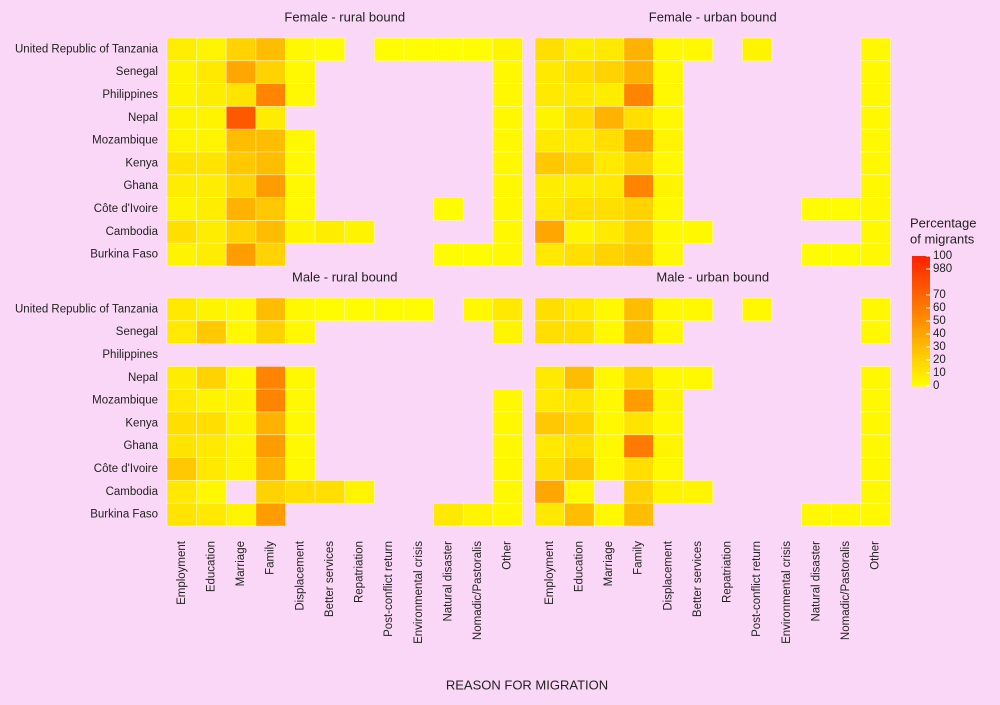 The width and height of the screenshot is (1000, 705). I want to click on colorbar-tick-label: 20, so click(939, 360).